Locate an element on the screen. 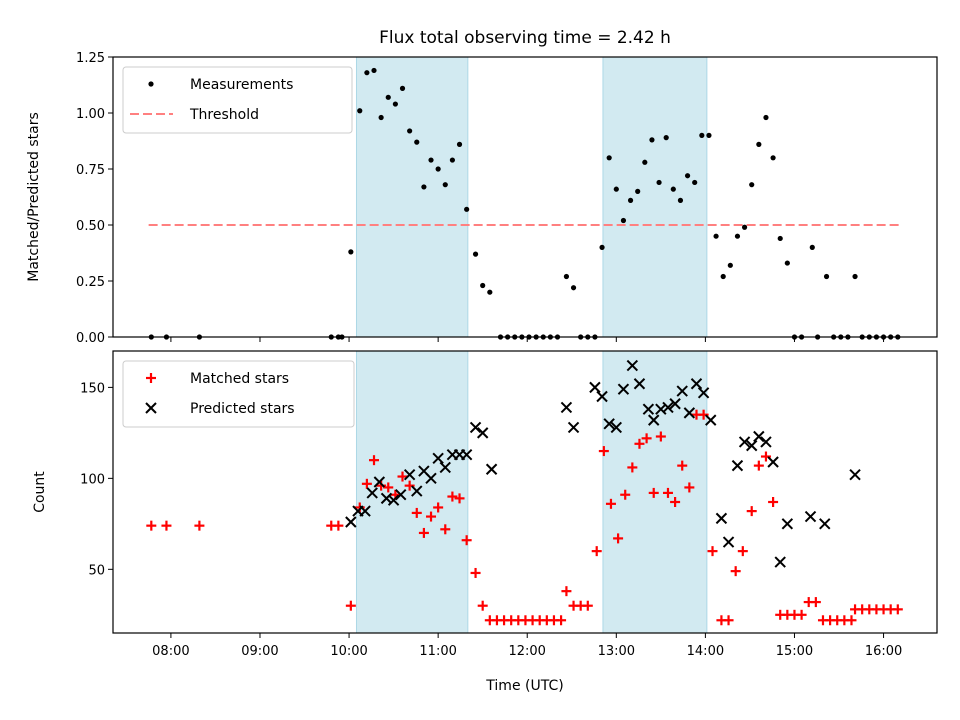 Image resolution: width=960 pixels, height=720 pixels. legend-label: Measurements is located at coordinates (241, 85).